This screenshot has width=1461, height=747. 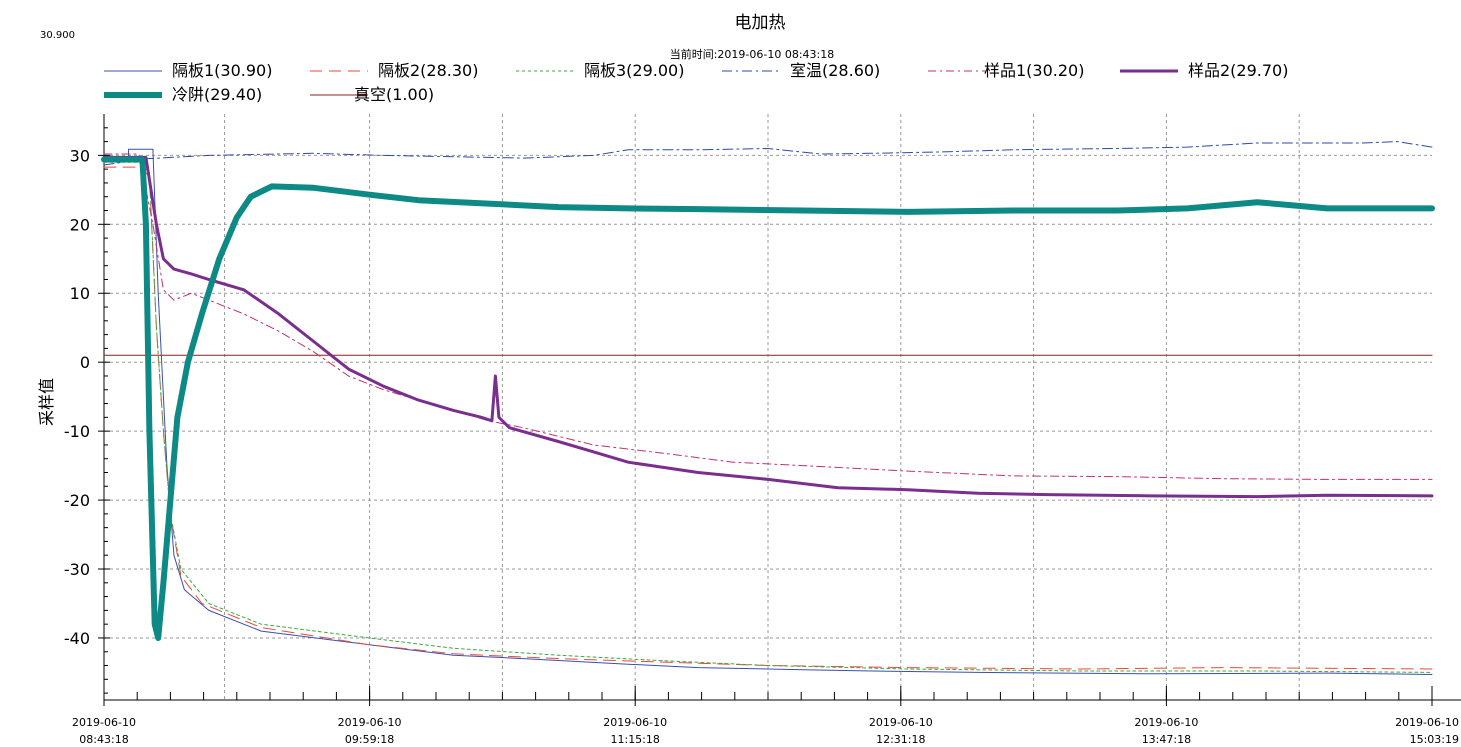 I want to click on chart-subtitle: 当前时间:2019-06-10 08:43:18, so click(x=752, y=54).